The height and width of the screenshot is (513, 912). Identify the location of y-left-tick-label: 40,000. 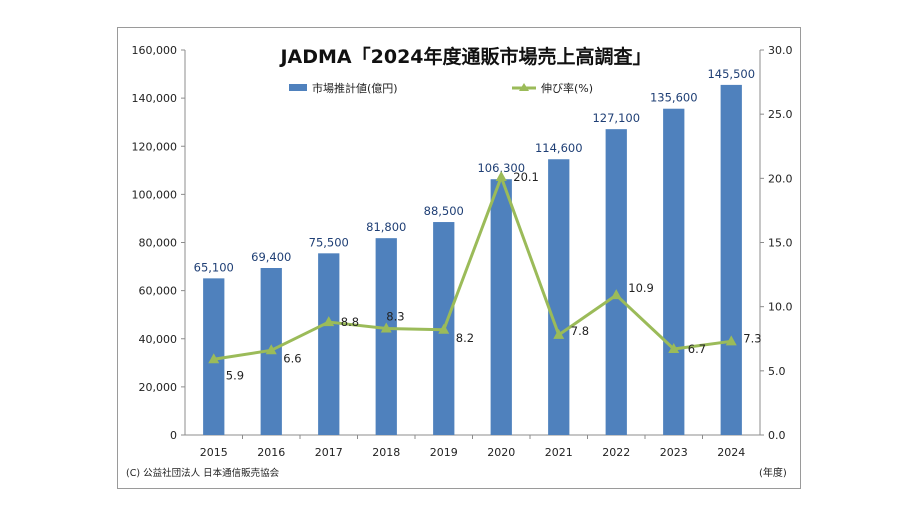
(158, 339).